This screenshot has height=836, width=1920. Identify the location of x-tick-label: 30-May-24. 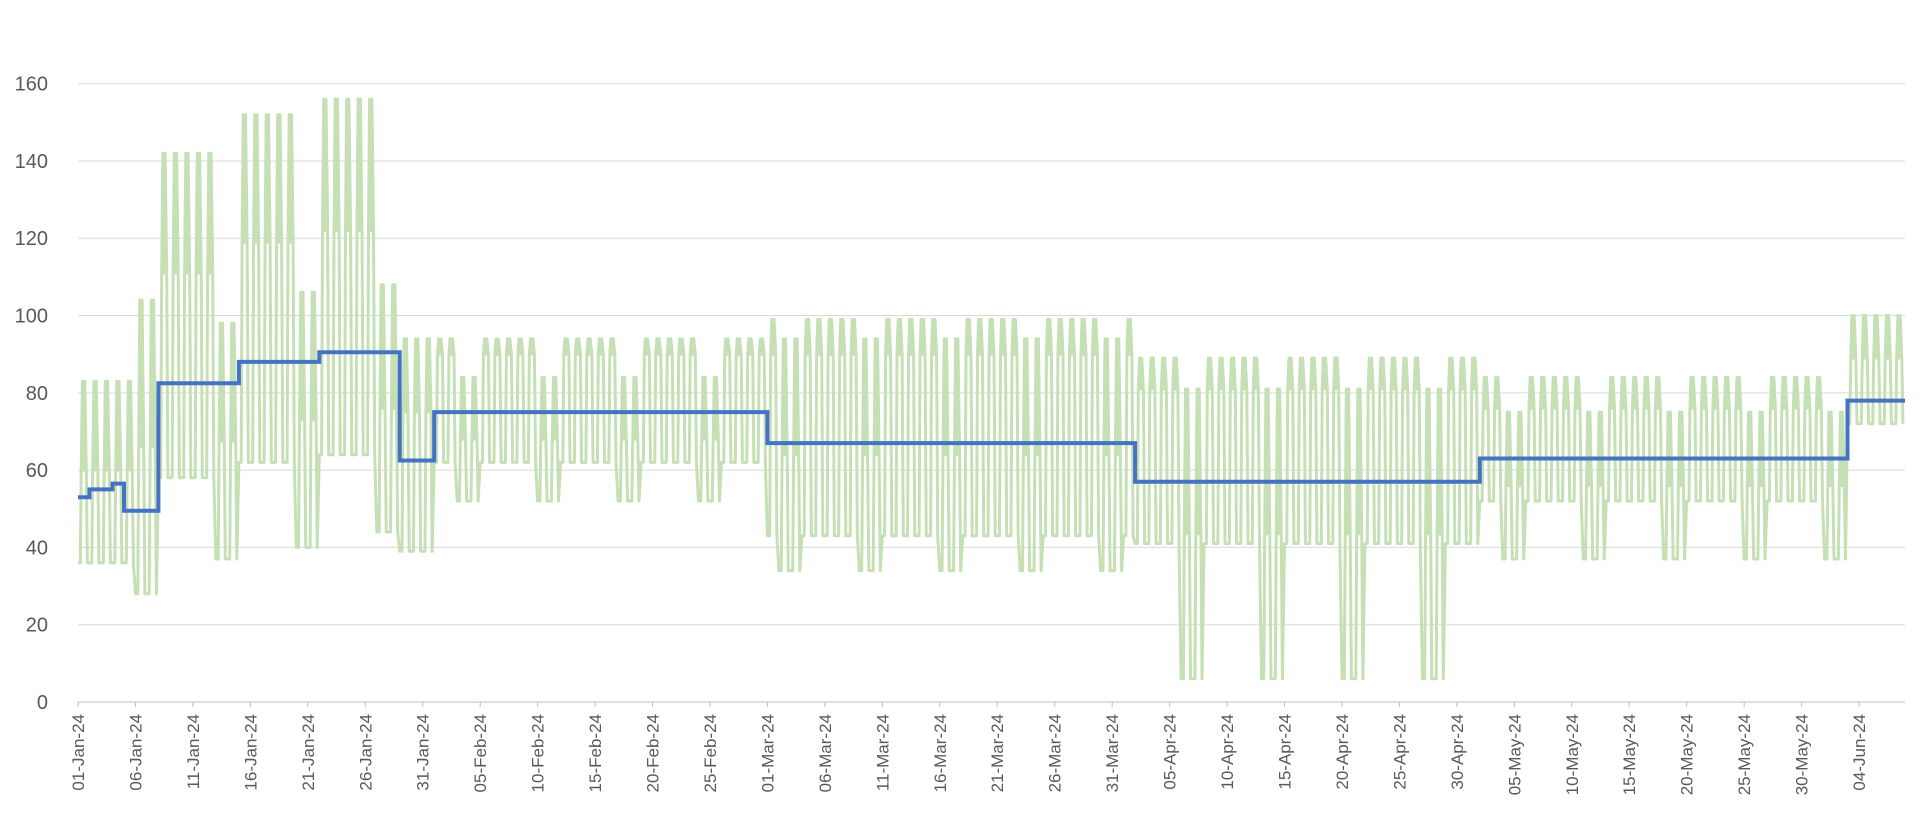
(1802, 754).